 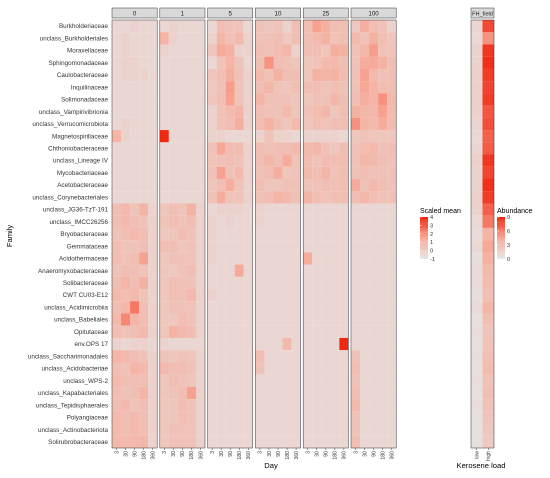 I want to click on x-tick-label: 3, so click(x=261, y=452).